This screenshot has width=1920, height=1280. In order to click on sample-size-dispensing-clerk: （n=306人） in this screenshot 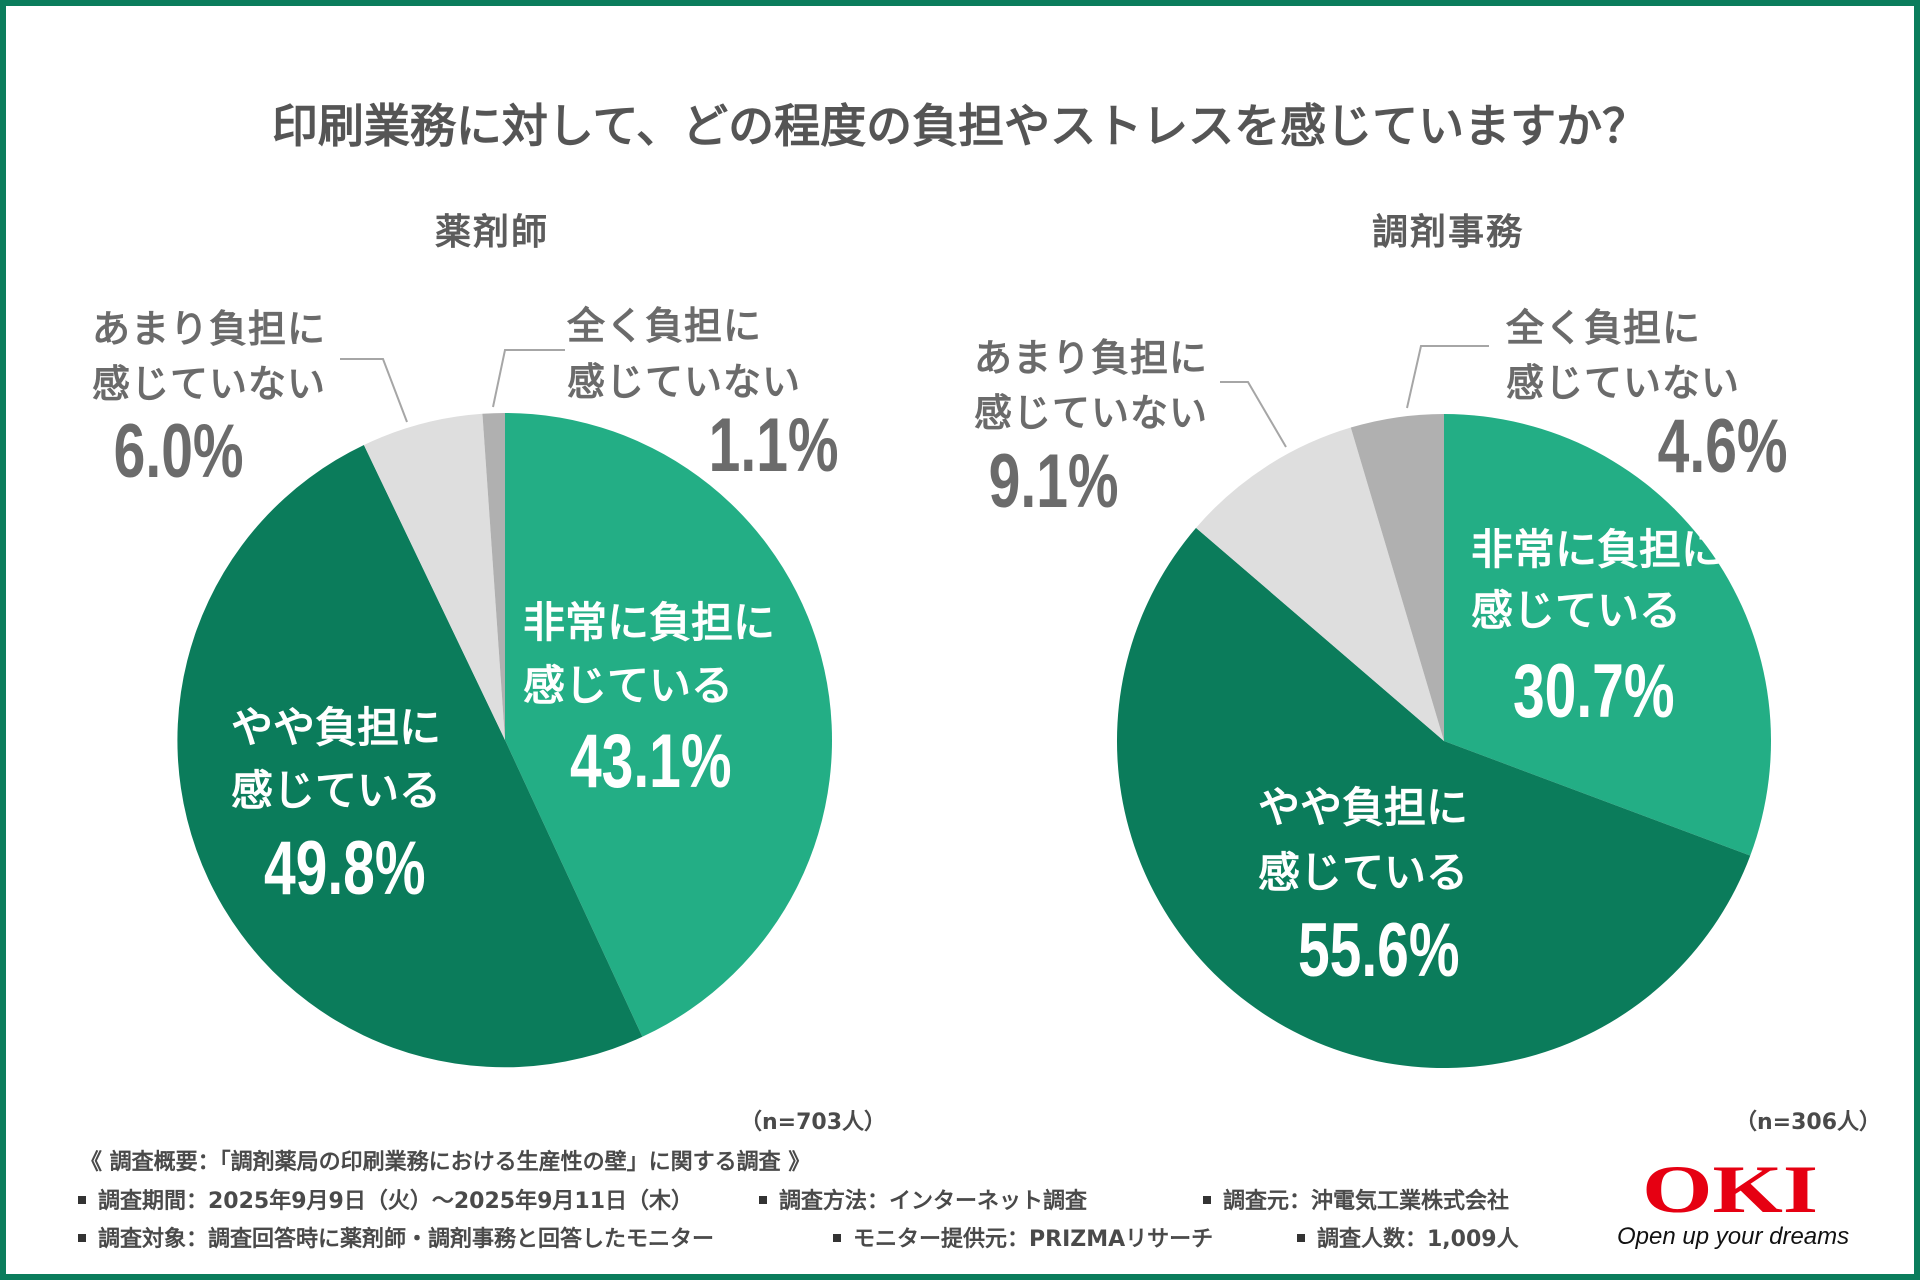, I will do `click(1808, 1122)`.